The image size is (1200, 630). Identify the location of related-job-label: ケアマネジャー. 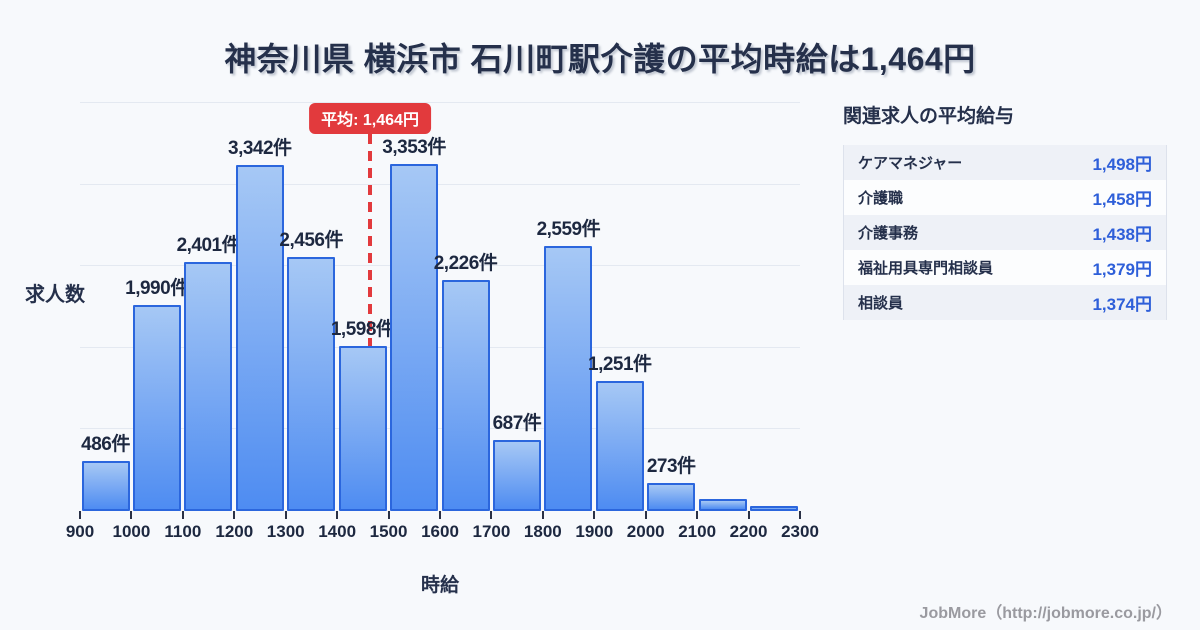
(910, 163).